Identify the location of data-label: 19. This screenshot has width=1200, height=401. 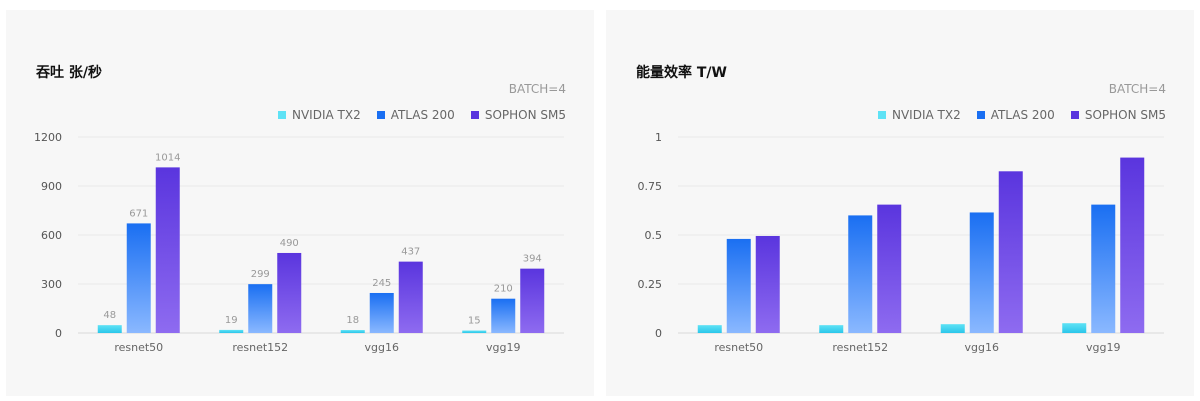
(231, 320).